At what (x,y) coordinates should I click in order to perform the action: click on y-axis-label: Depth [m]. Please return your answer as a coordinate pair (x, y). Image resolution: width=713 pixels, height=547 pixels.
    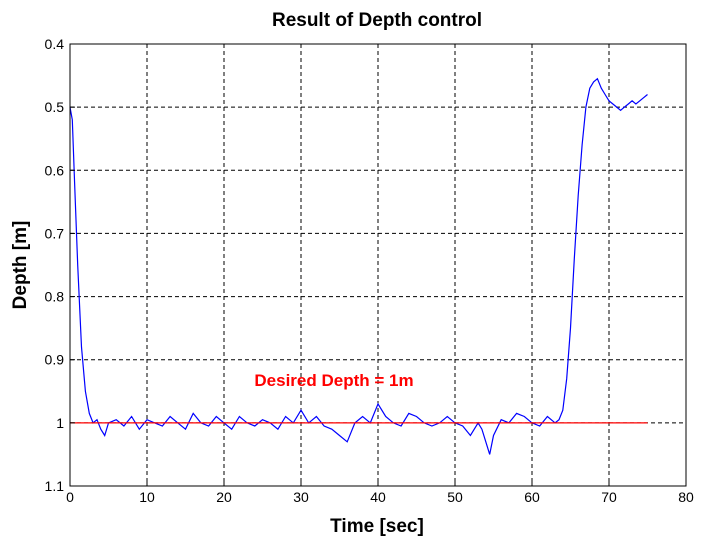
    Looking at the image, I should click on (20, 265).